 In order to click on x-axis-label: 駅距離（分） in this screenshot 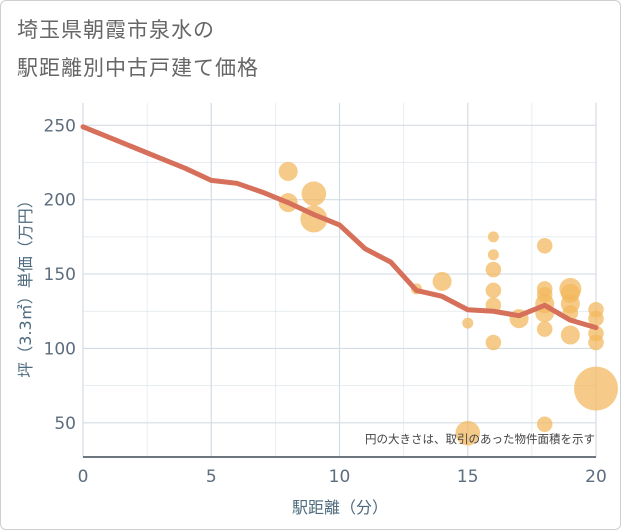, I will do `click(340, 507)`.